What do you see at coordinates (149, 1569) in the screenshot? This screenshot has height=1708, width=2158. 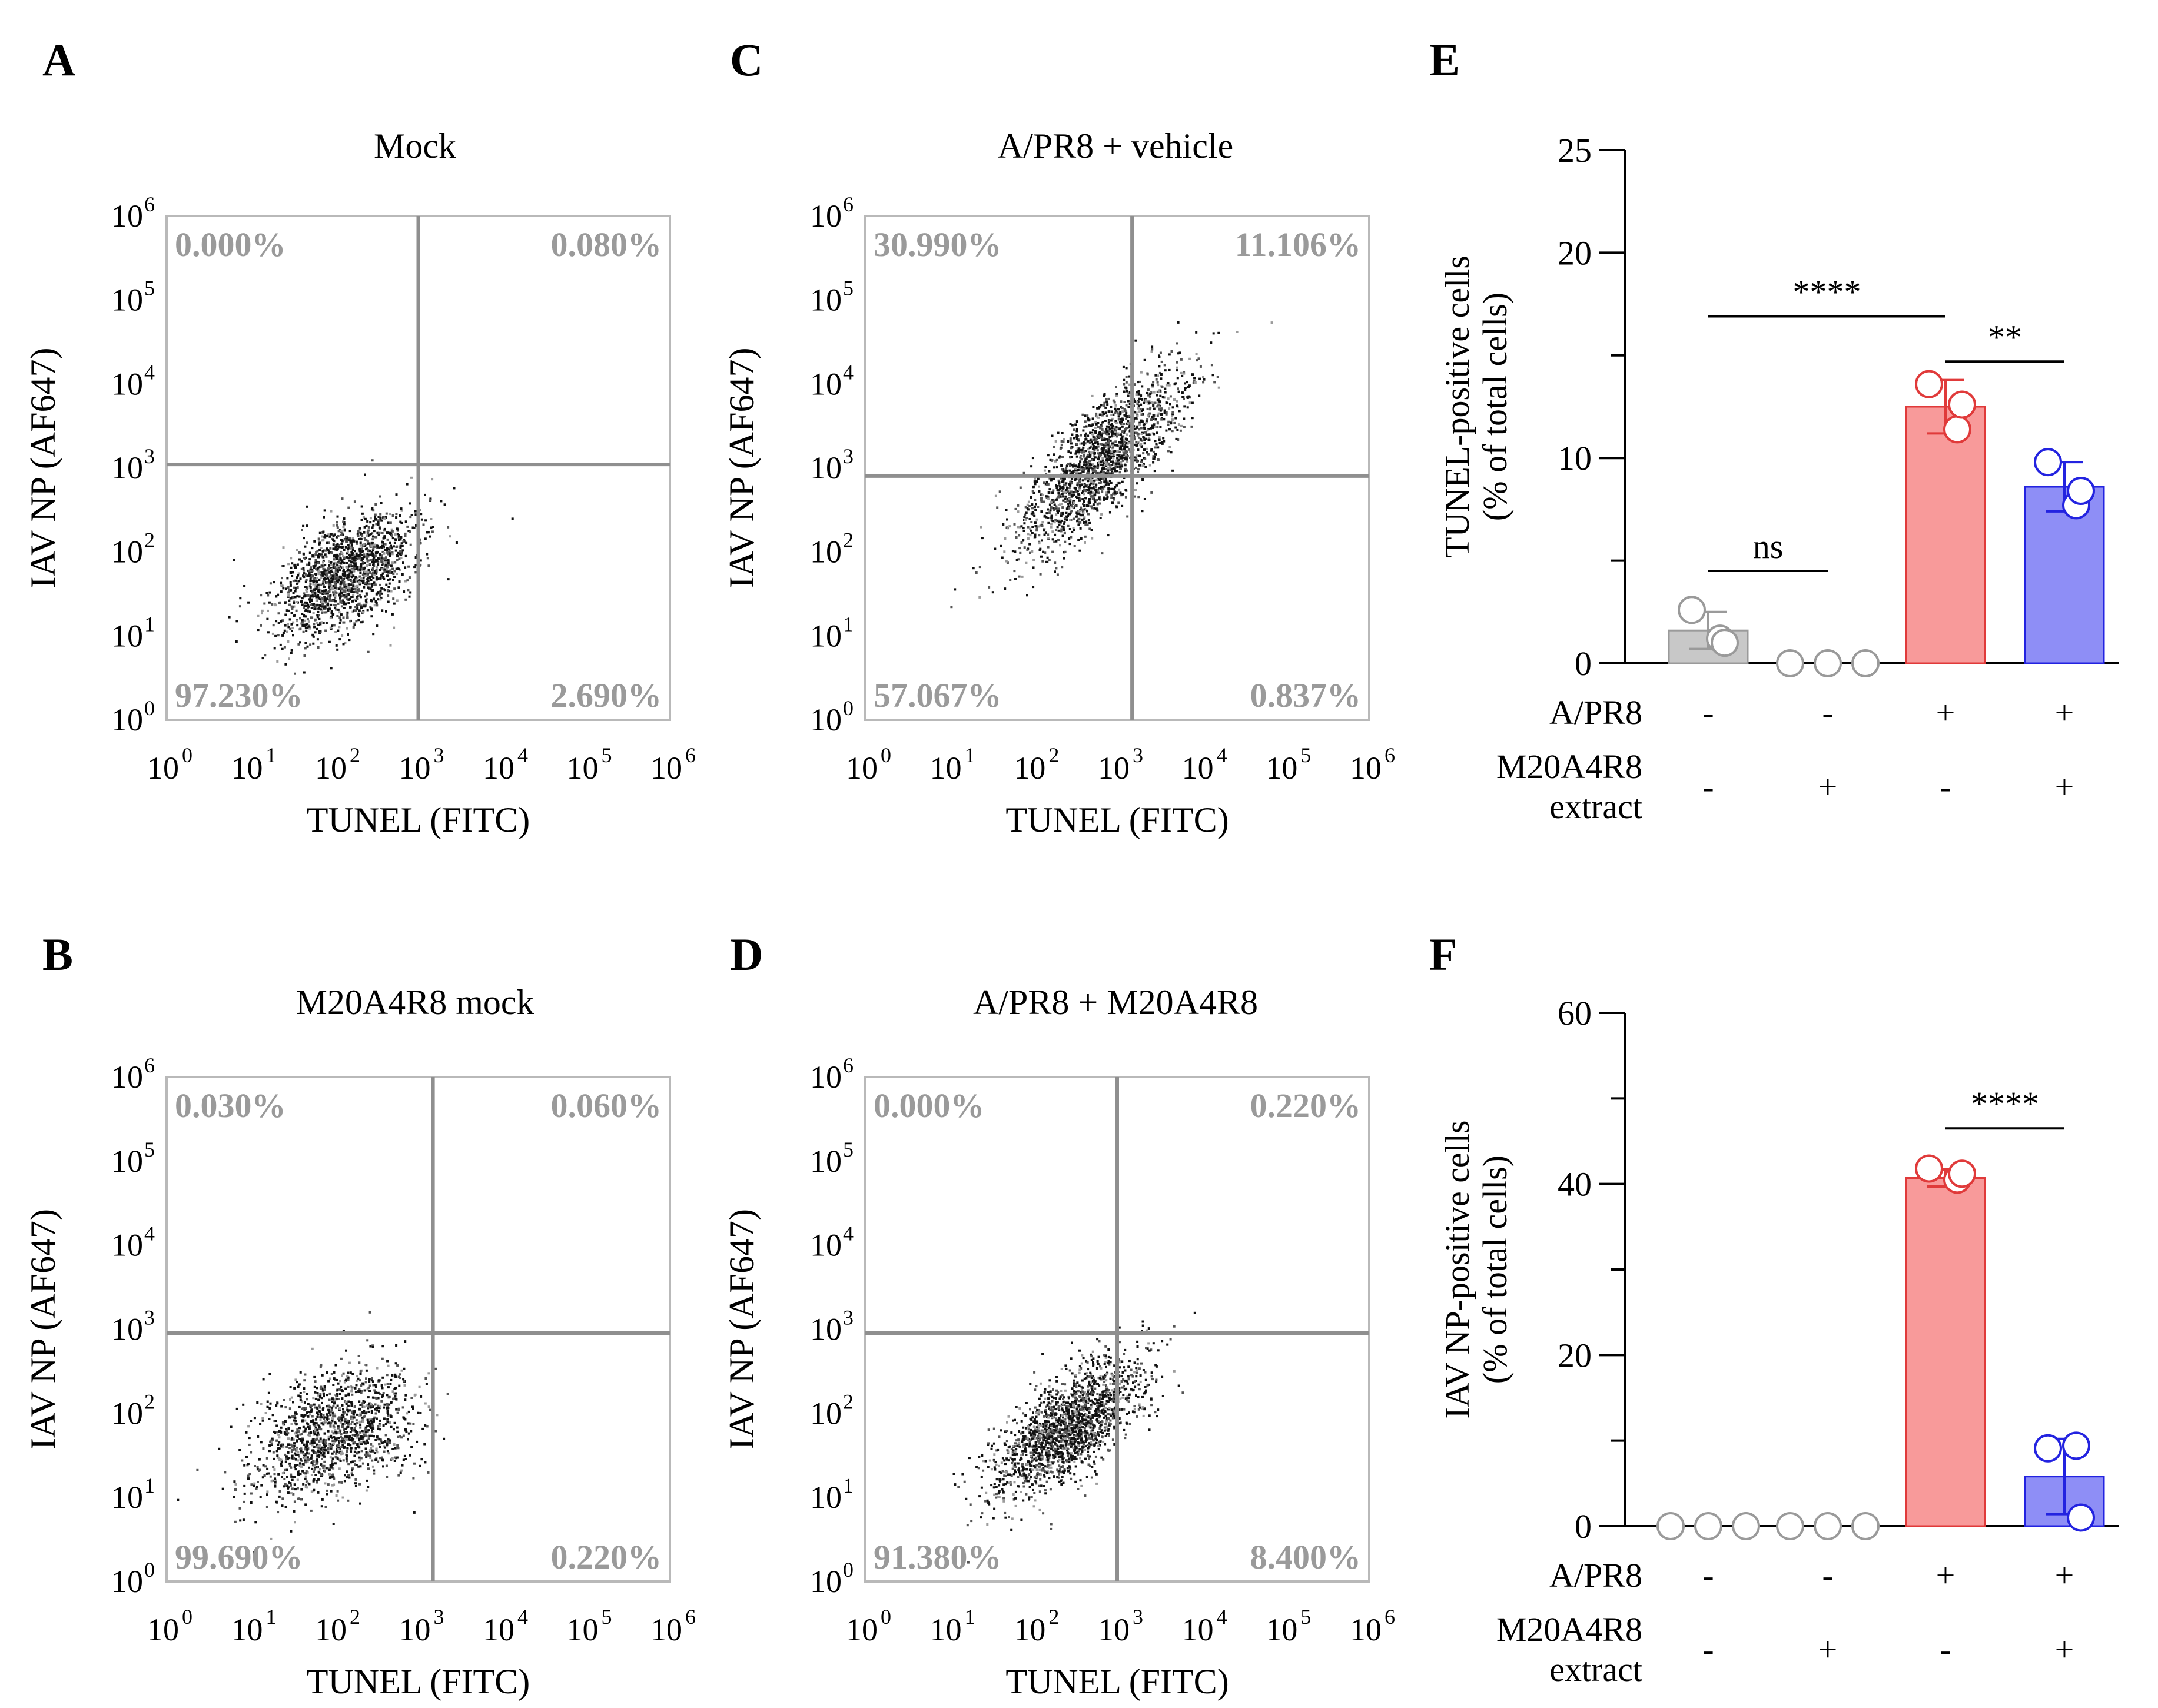 I see `y-tick-exponent: 0` at bounding box center [149, 1569].